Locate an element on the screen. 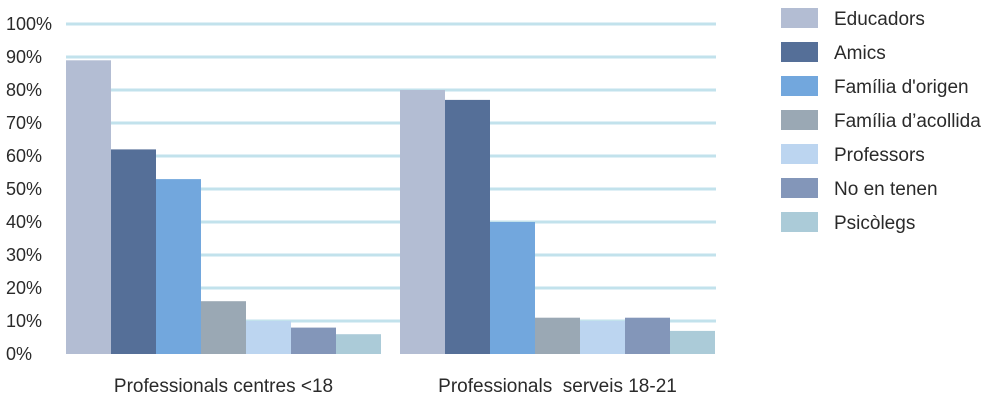 This screenshot has height=399, width=997. y-tick-label: 10% is located at coordinates (24, 321).